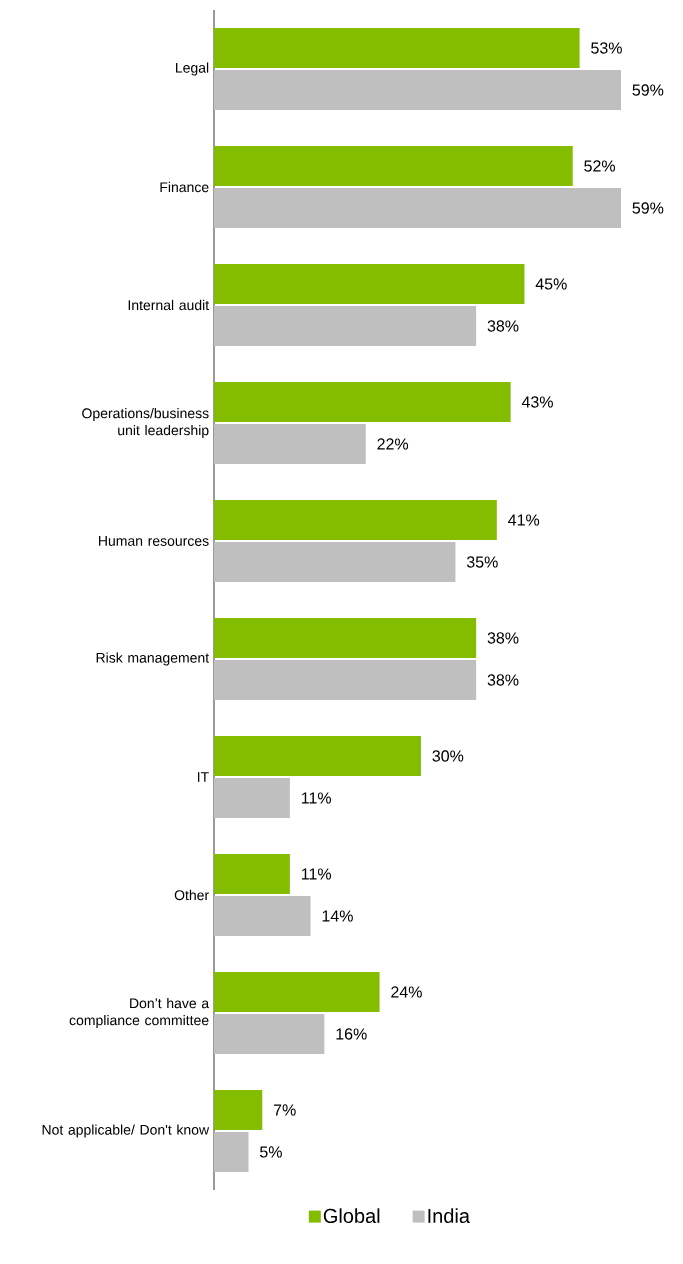 The height and width of the screenshot is (1264, 683). What do you see at coordinates (271, 1152) in the screenshot?
I see `data-label: 5%` at bounding box center [271, 1152].